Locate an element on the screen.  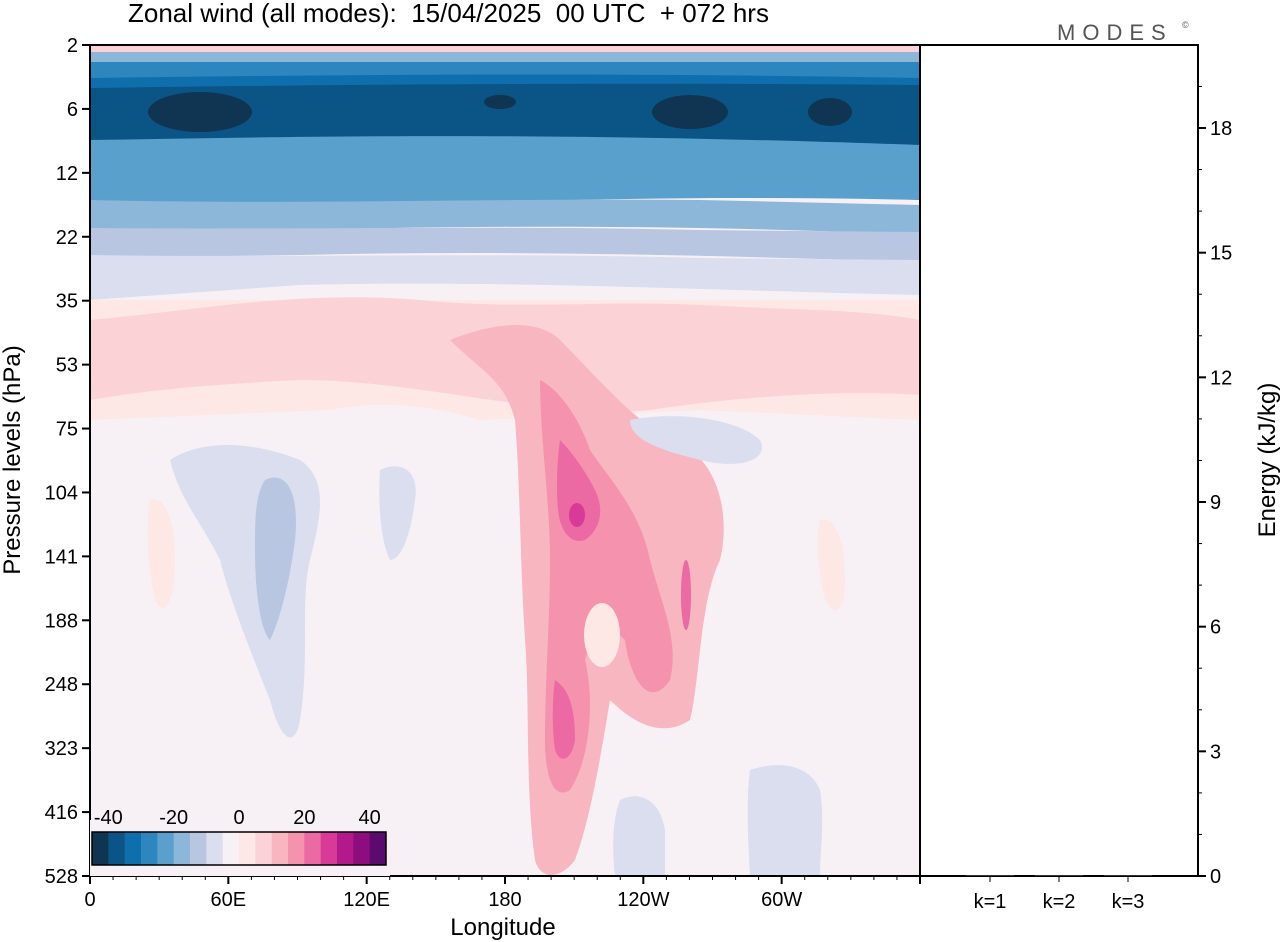
x-tick-label: 120W is located at coordinates (643, 900).